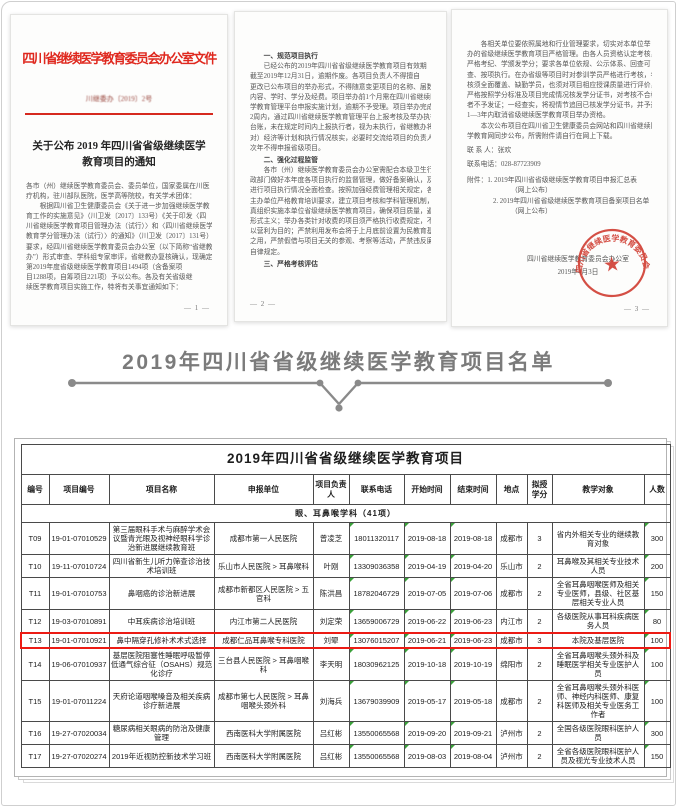 The height and width of the screenshot is (808, 677). I want to click on cell-num: 300, so click(657, 733).